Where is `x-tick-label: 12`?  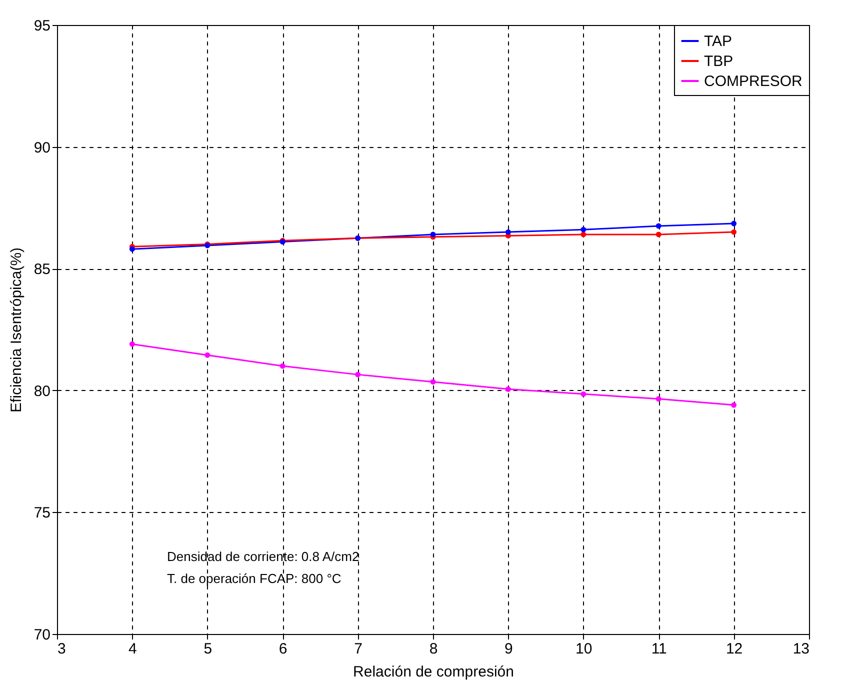 x-tick-label: 12 is located at coordinates (734, 649).